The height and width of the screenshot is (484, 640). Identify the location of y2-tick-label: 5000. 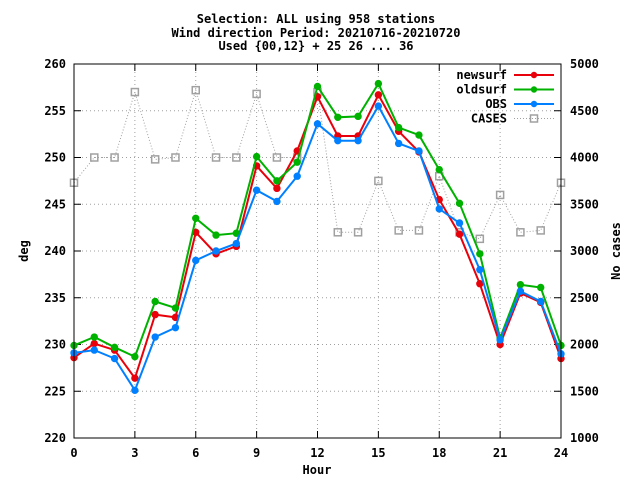
(584, 64).